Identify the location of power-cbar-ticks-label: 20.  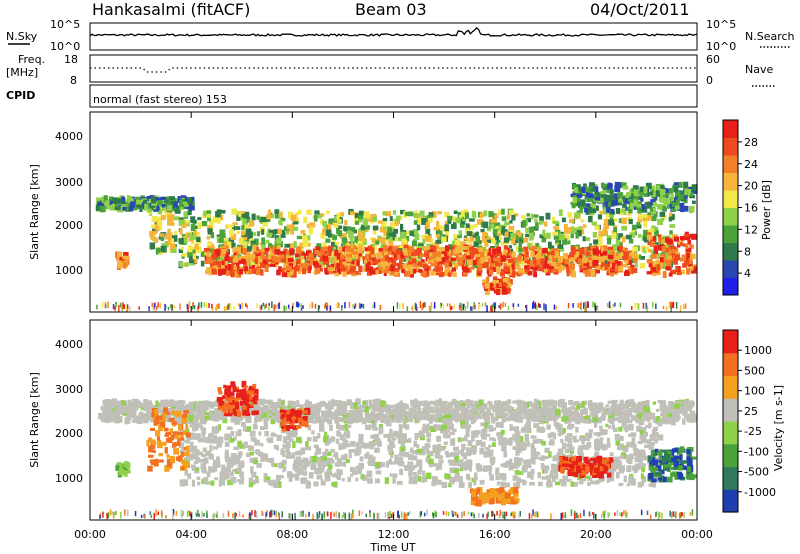
(751, 186).